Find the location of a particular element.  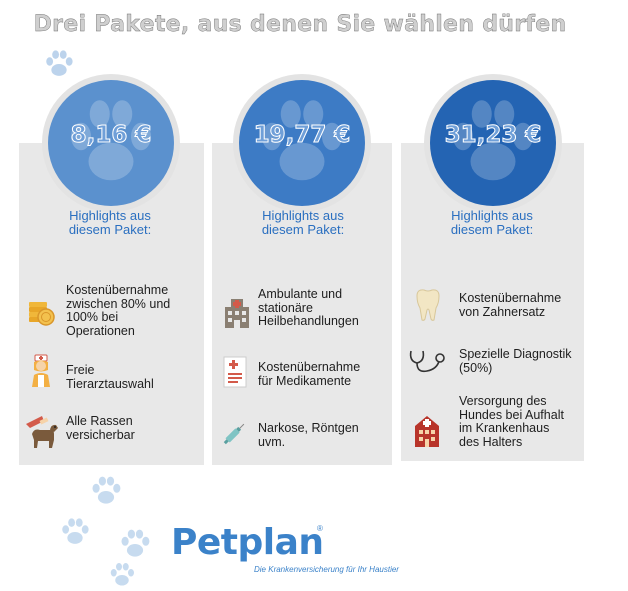

dog-with-vet-icon is located at coordinates (42, 434).